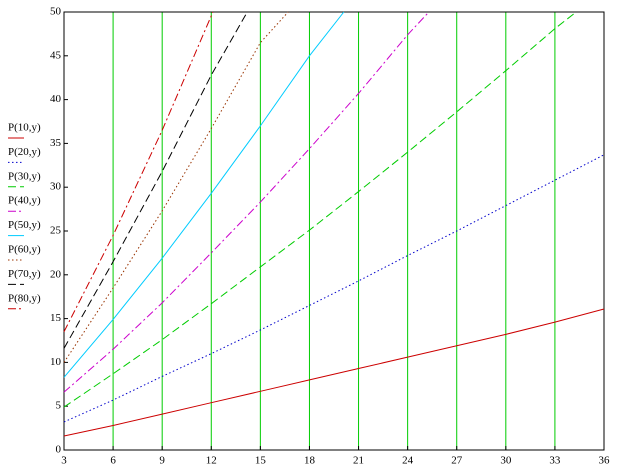  Describe the element at coordinates (59, 406) in the screenshot. I see `y-tick-label: 5` at that location.